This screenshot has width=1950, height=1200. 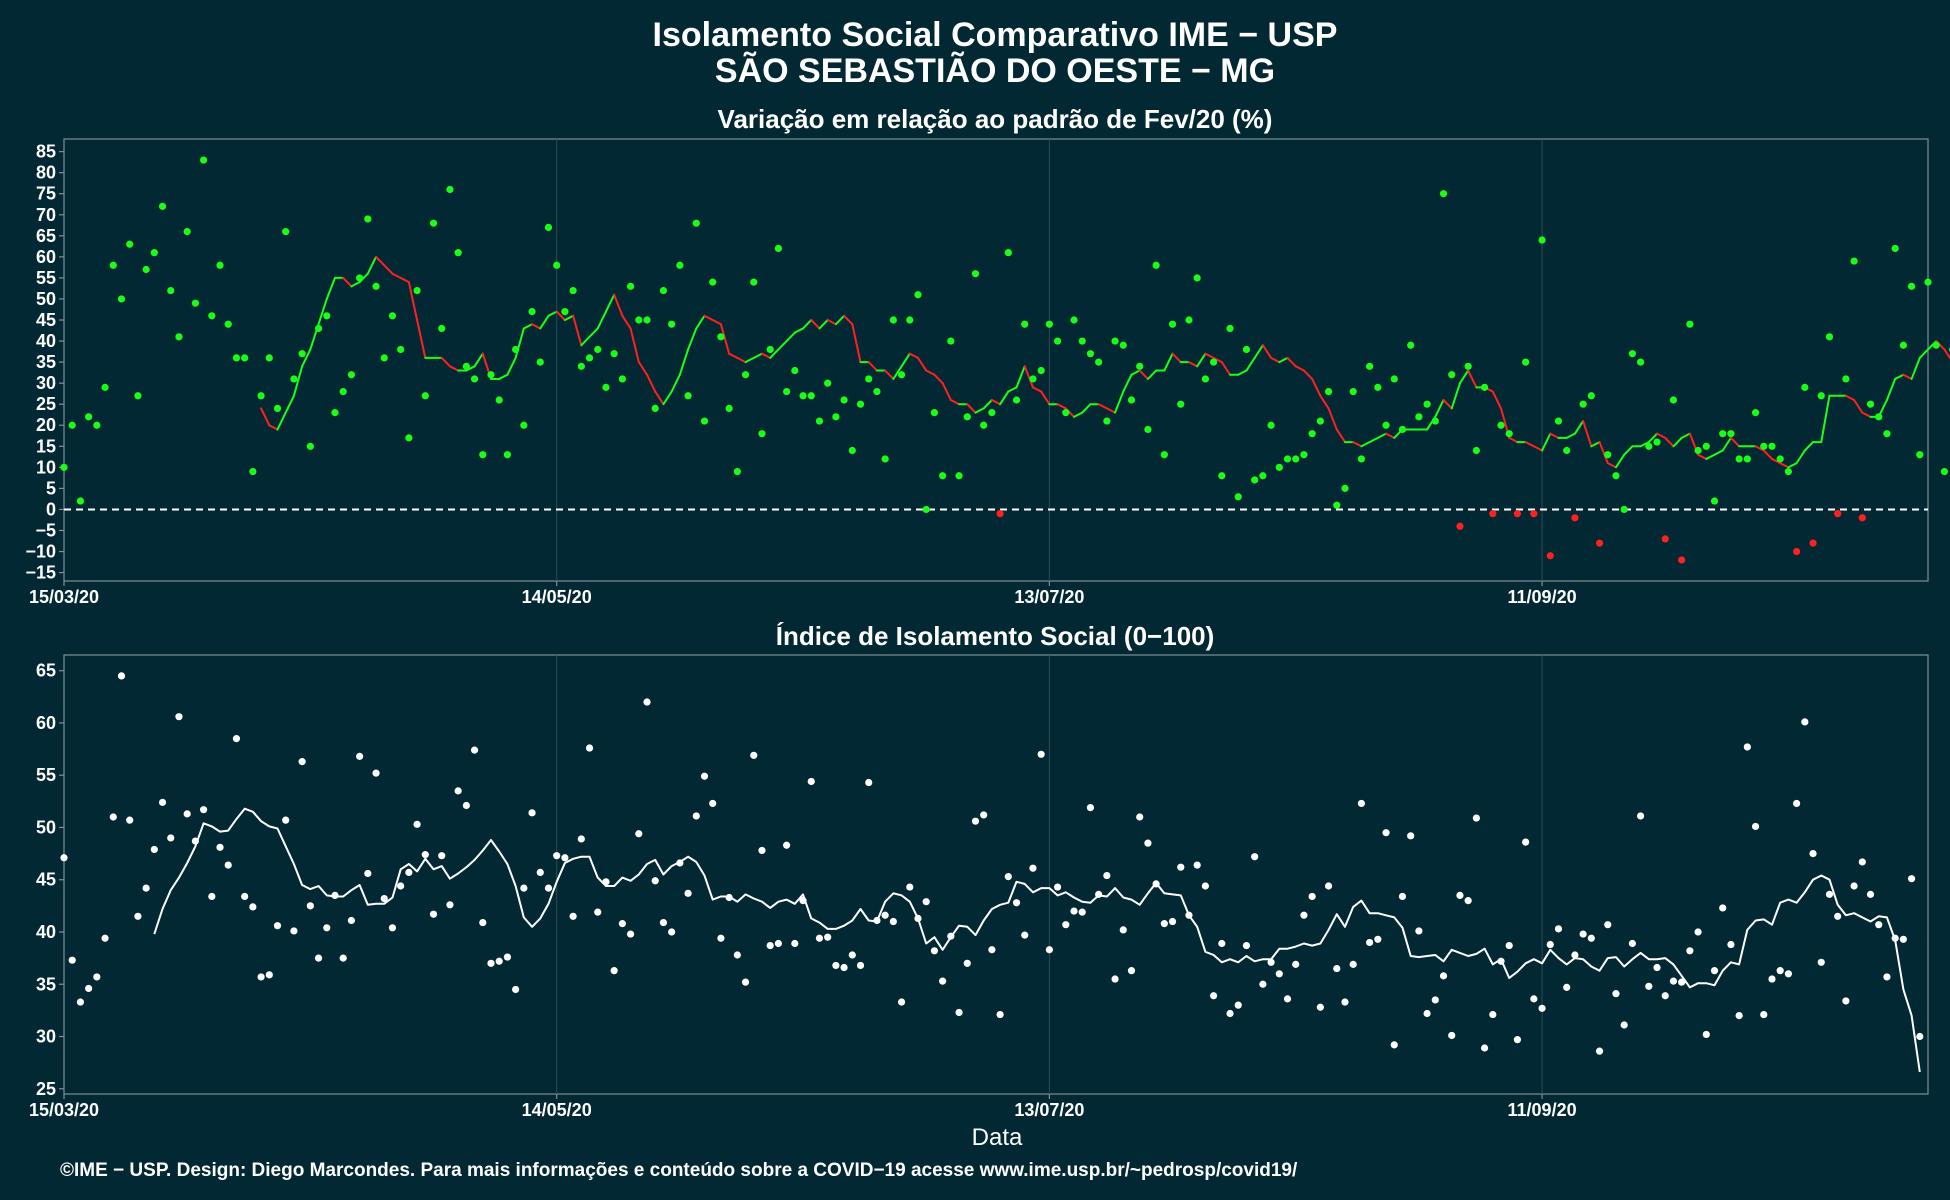 I want to click on y-tick-label: −15, so click(x=40, y=573).